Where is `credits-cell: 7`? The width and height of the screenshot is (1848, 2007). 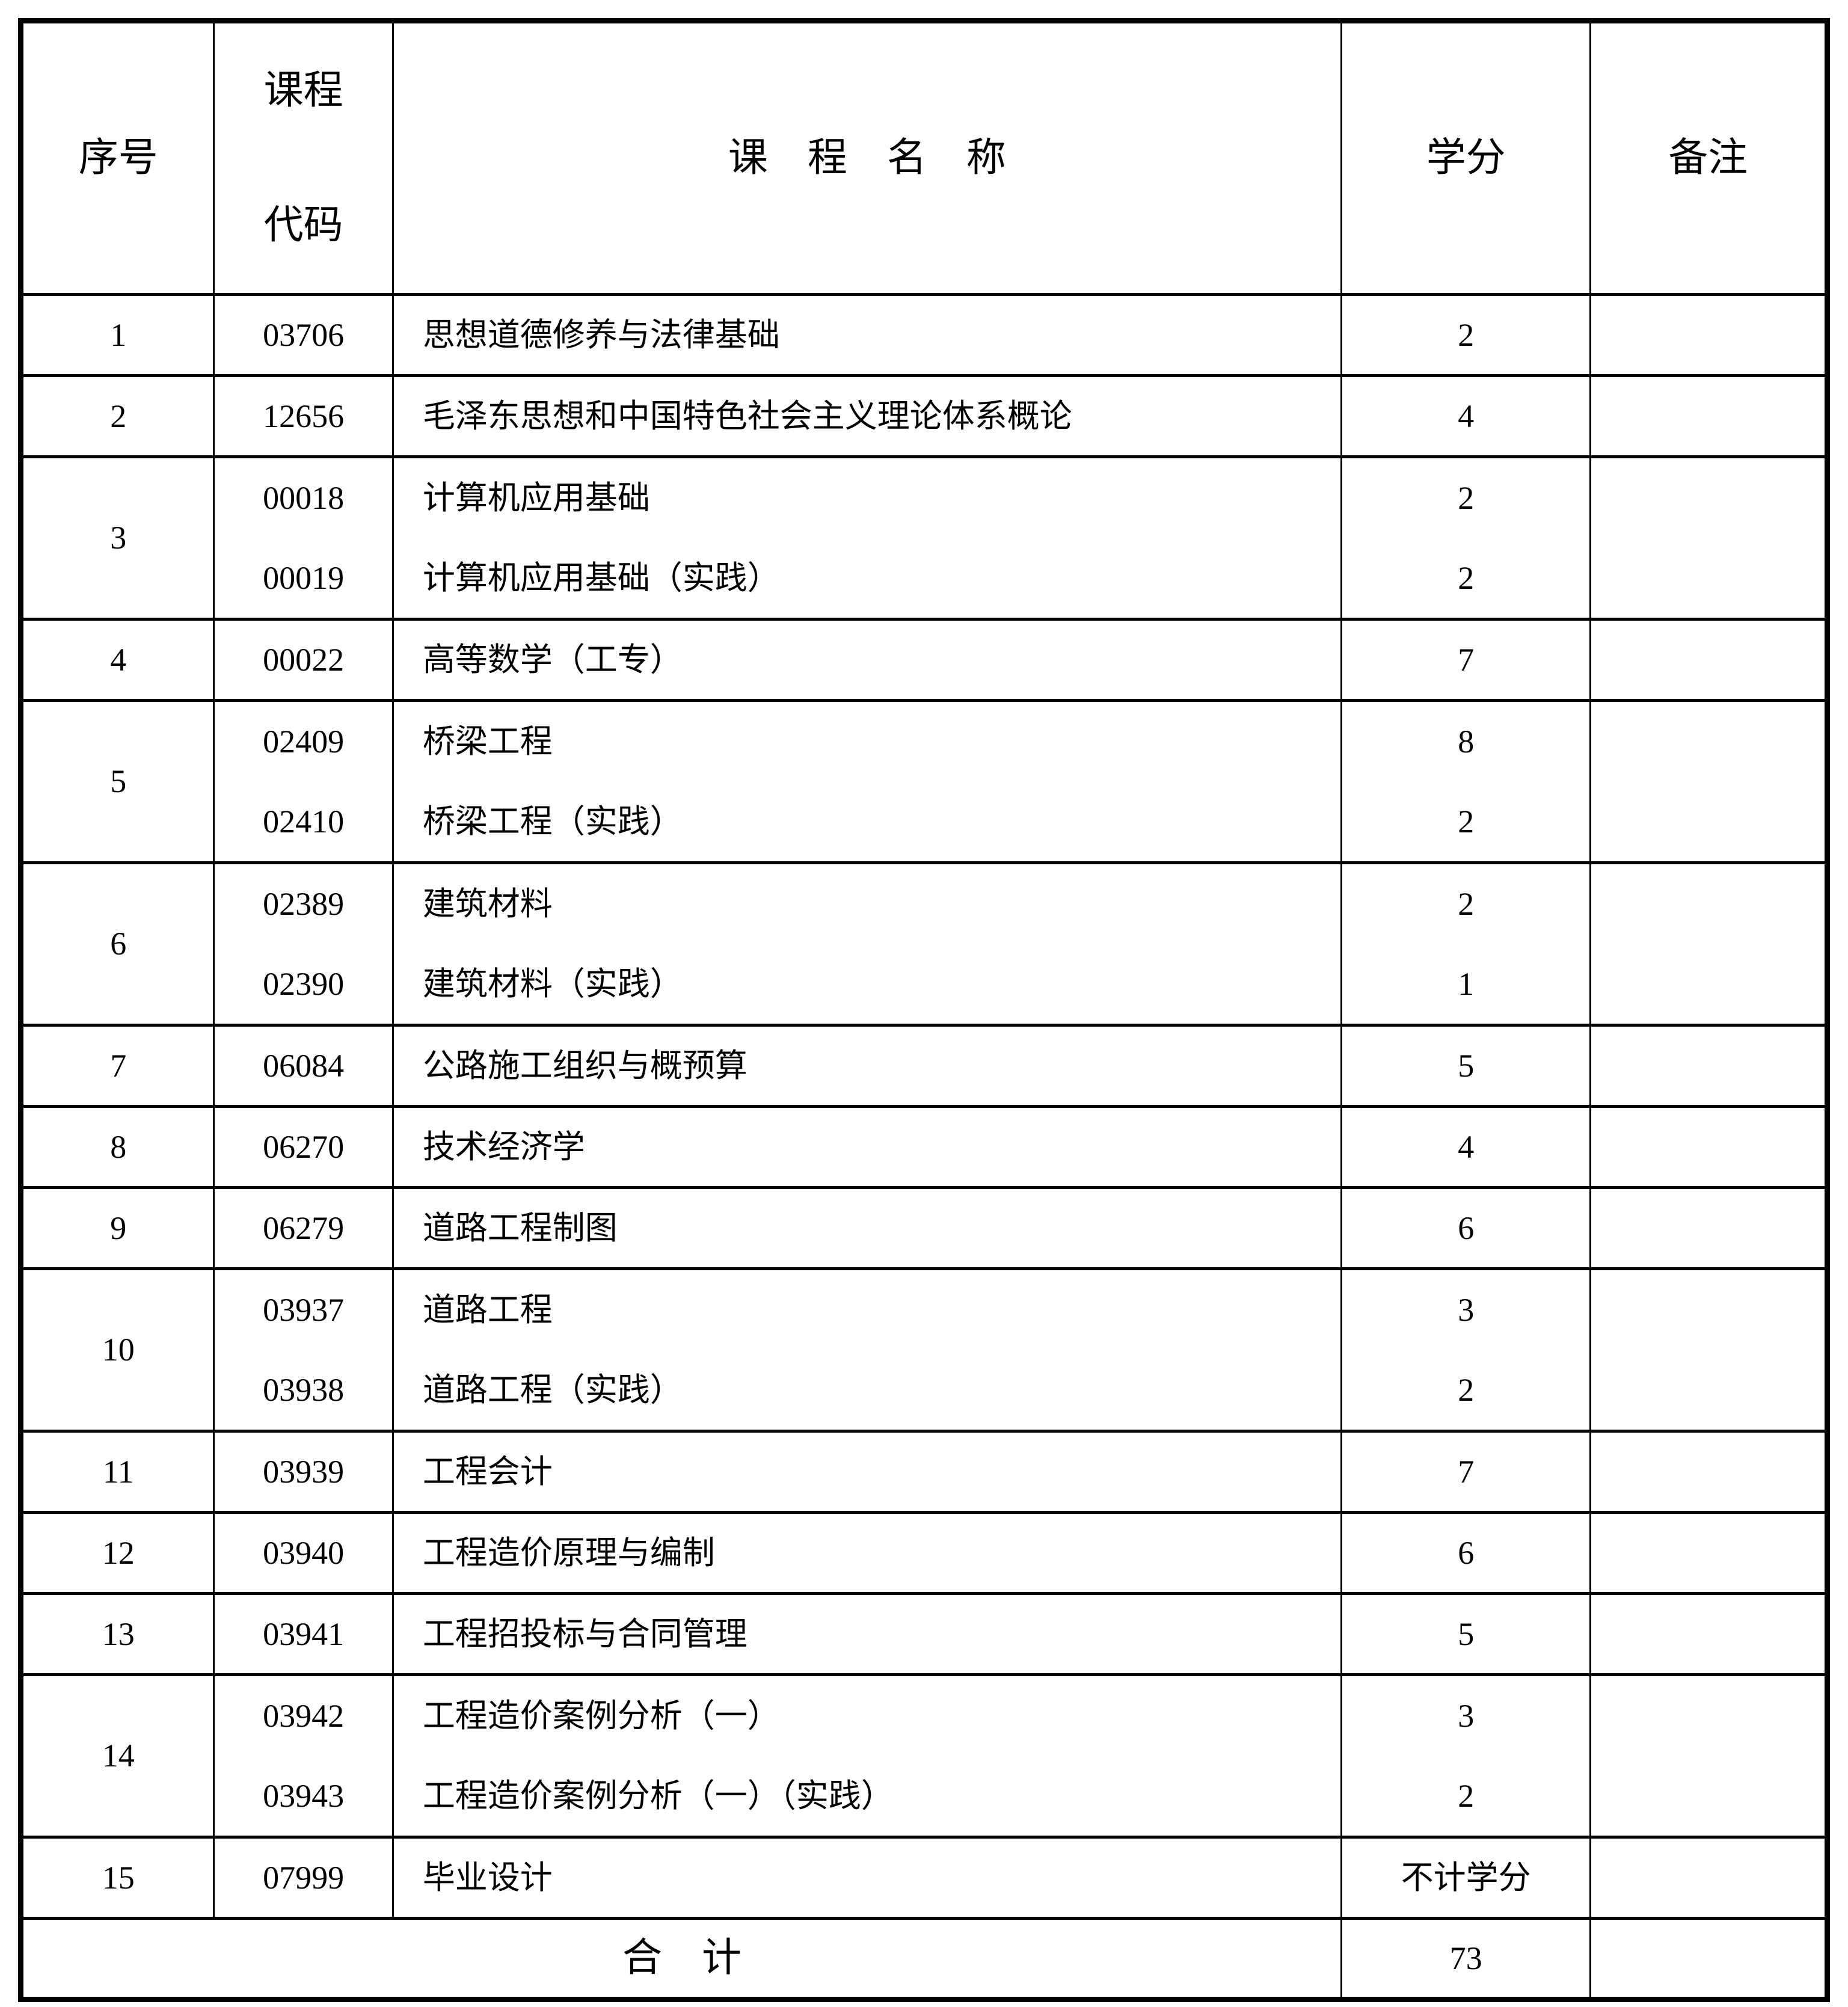 credits-cell: 7 is located at coordinates (1466, 1472).